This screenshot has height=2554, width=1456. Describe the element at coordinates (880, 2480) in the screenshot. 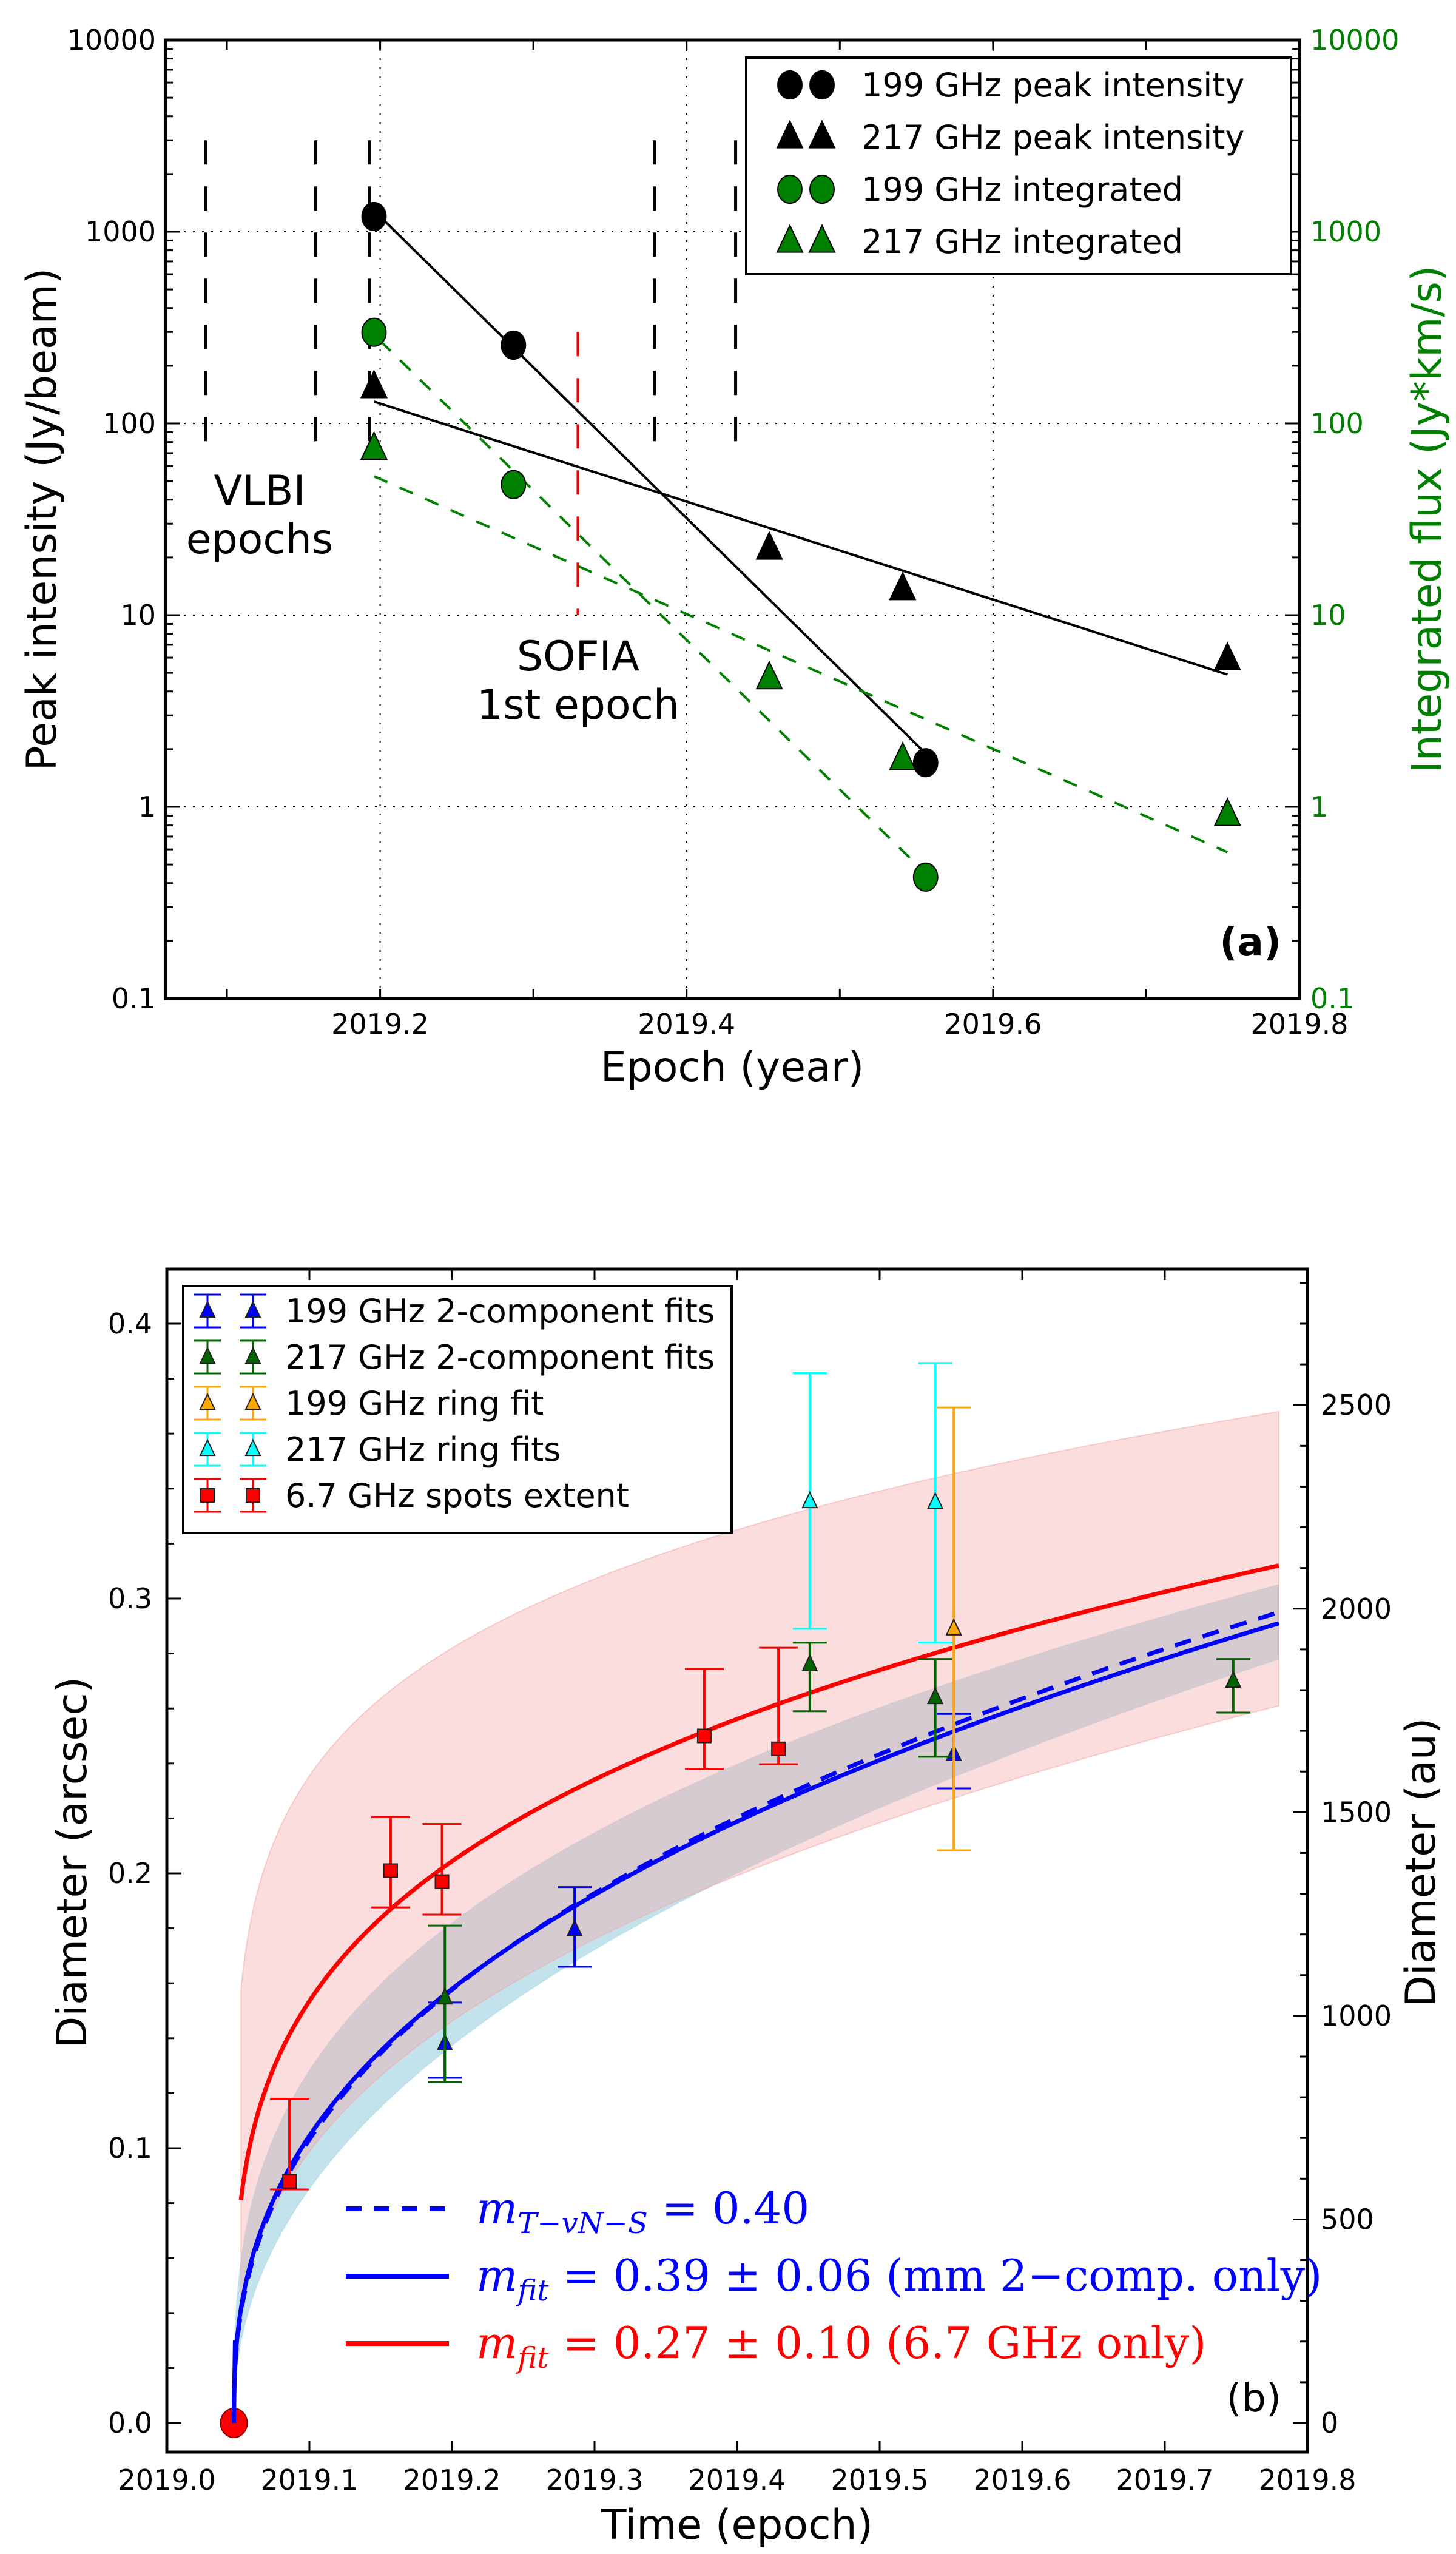

I see `x-tick-label: 2019.5` at that location.